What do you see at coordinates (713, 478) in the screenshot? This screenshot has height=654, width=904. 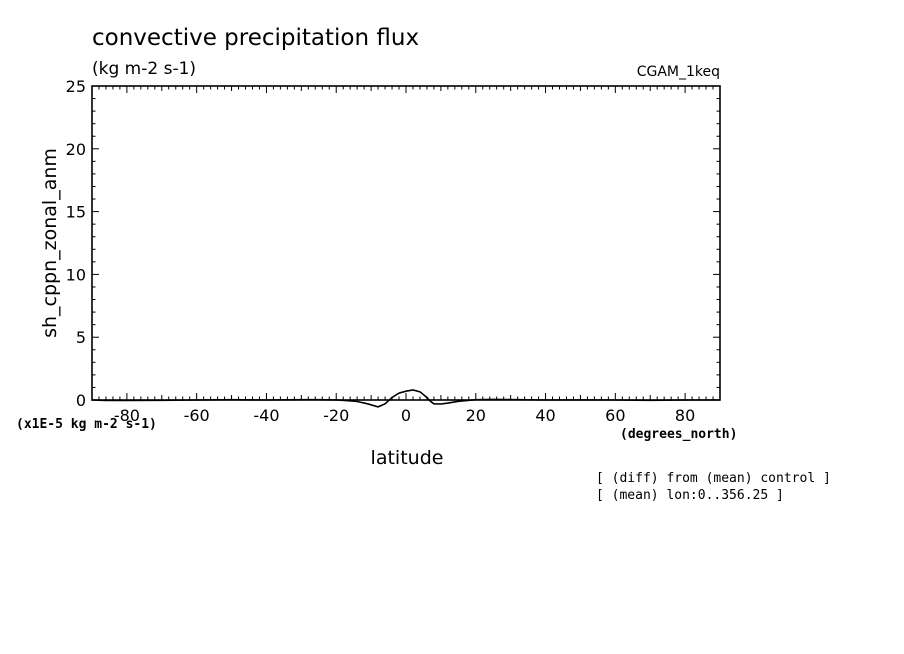 I see `note-diff: [ (diff) from (mean) control ]` at bounding box center [713, 478].